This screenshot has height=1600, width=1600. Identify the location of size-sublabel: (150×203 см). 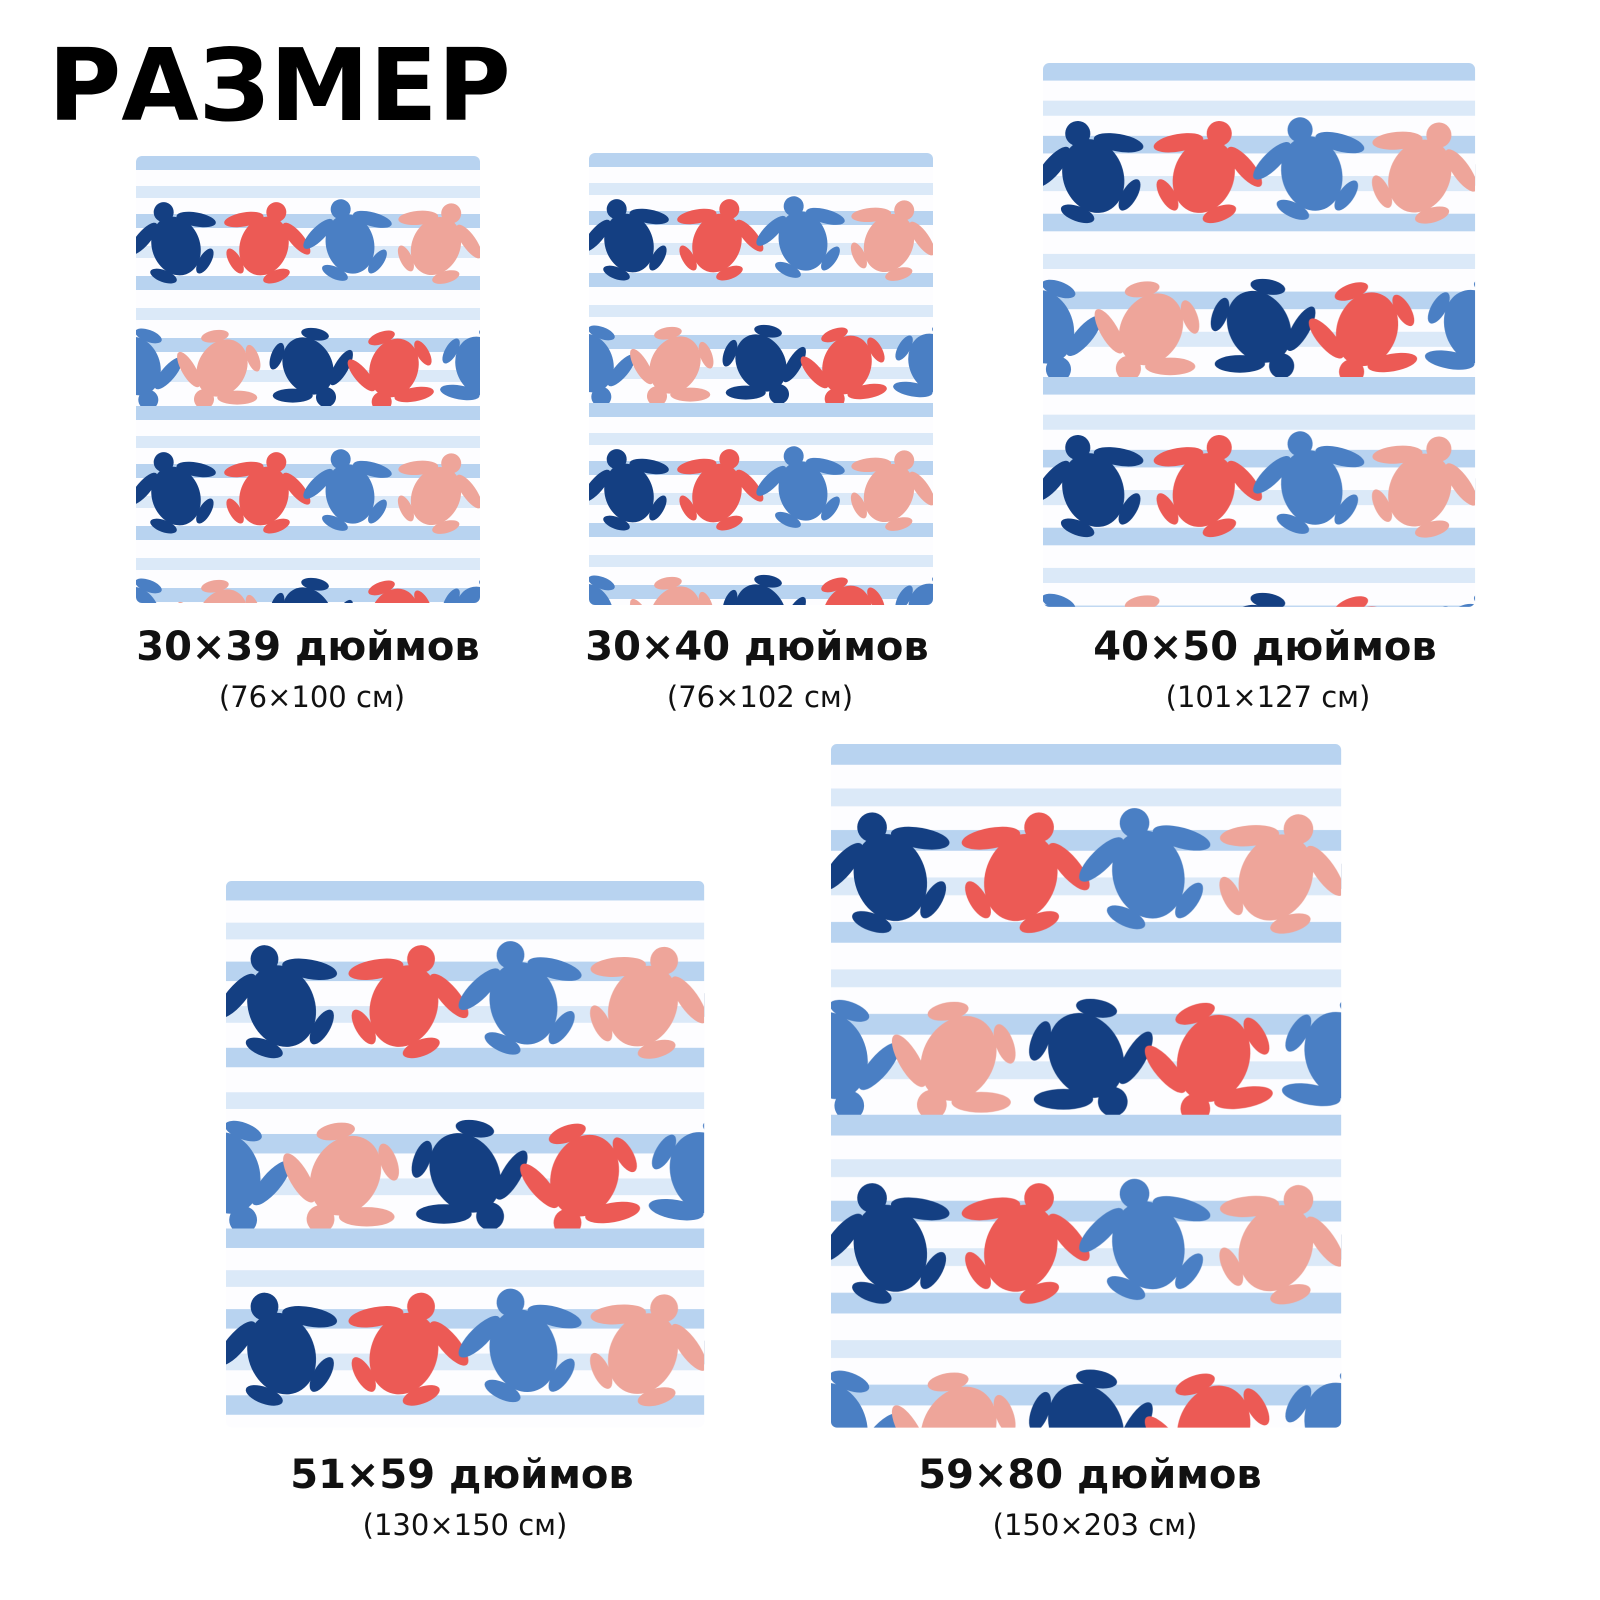
(1095, 1525).